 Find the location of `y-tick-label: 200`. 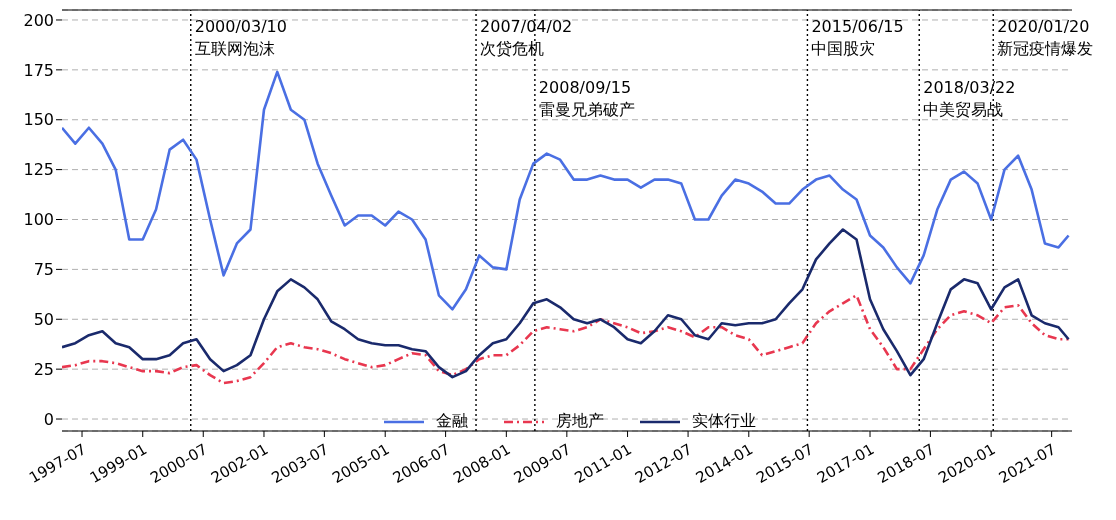

y-tick-label: 200 is located at coordinates (38, 20).